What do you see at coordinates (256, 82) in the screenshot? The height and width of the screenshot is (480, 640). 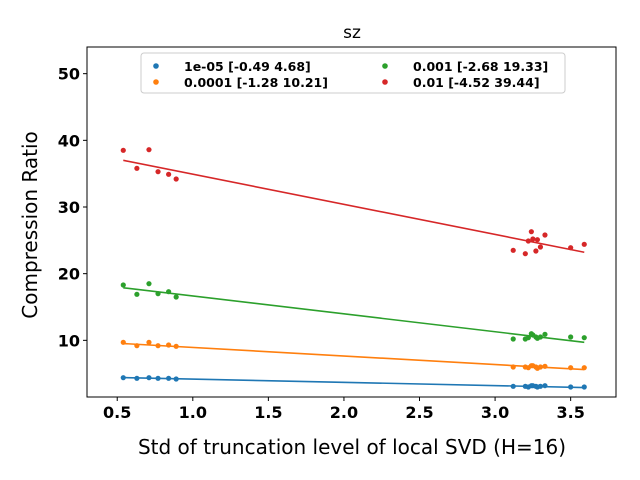 I see `legend-label-series-1: 0.0001 [-1.28 10.21]` at bounding box center [256, 82].